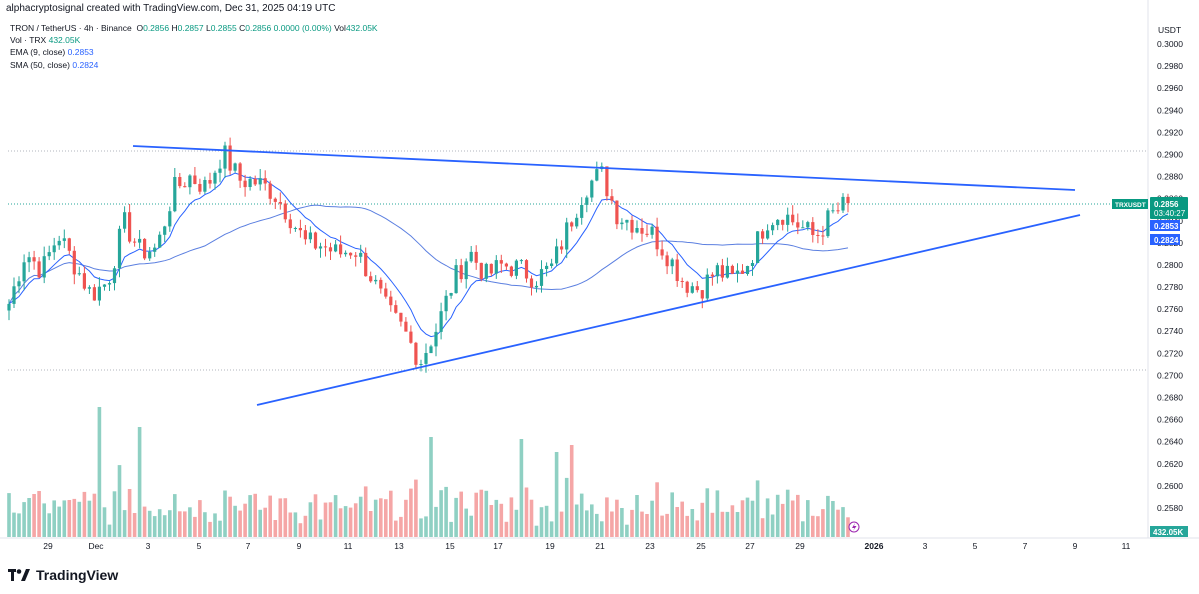 This screenshot has height=594, width=1199. What do you see at coordinates (1130, 205) in the screenshot?
I see `symbol-tag-text: TRXUSDT` at bounding box center [1130, 205].